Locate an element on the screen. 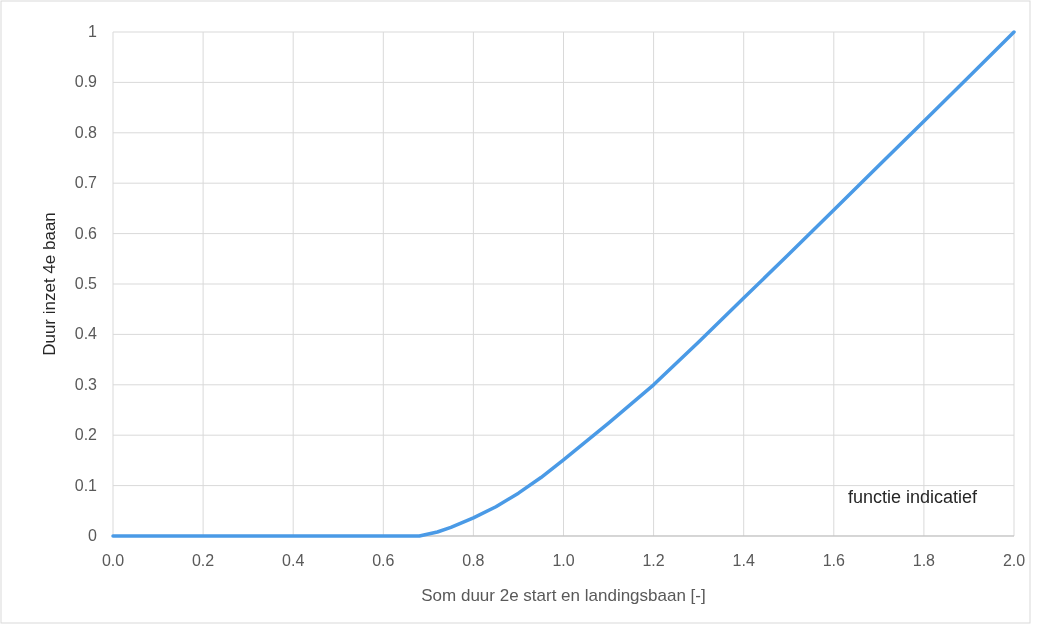 The height and width of the screenshot is (628, 1039). y-tick-label: 0 is located at coordinates (93, 535).